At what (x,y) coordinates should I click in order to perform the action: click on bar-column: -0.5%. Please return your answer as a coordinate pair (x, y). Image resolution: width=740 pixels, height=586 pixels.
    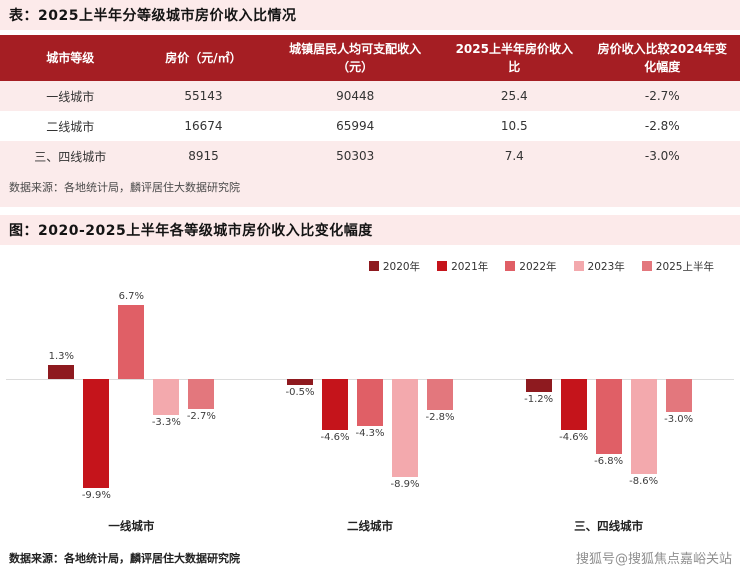
    Looking at the image, I should click on (299, 396).